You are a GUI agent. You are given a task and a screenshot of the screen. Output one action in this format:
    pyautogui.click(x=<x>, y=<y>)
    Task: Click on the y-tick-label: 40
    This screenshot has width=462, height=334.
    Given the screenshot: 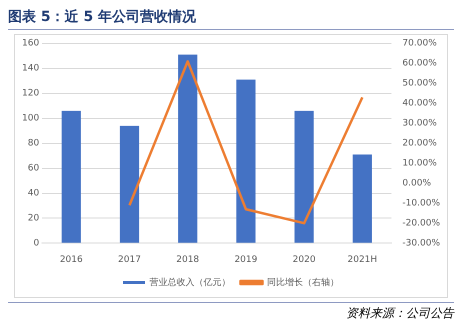 What is the action you would take?
    pyautogui.click(x=34, y=193)
    